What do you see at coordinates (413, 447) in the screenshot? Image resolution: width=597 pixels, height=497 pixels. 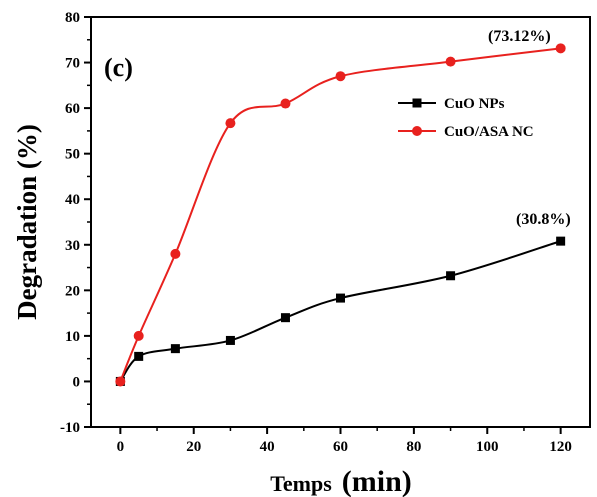 I see `x-tick-label: 80` at bounding box center [413, 447].